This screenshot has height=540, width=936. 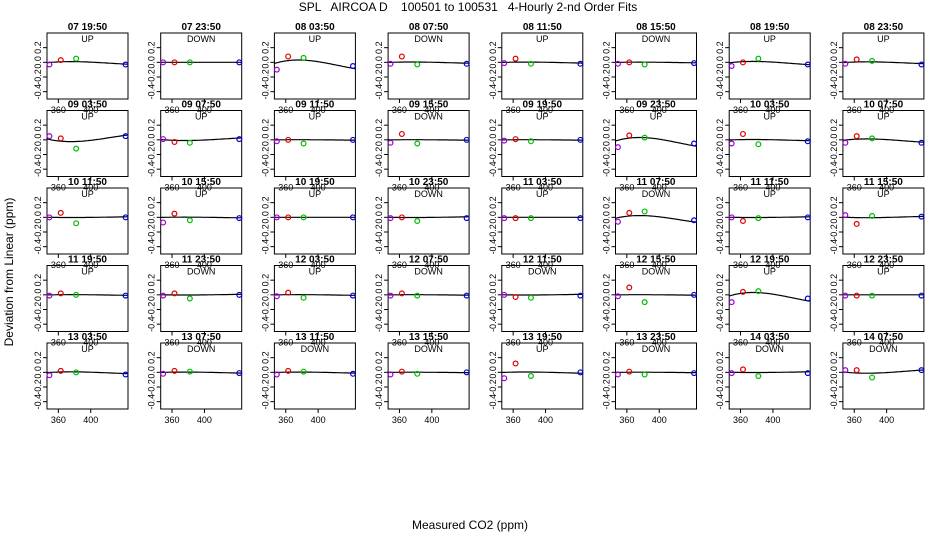 What do you see at coordinates (315, 349) in the screenshot?
I see `panel-direction: DOWN` at bounding box center [315, 349].